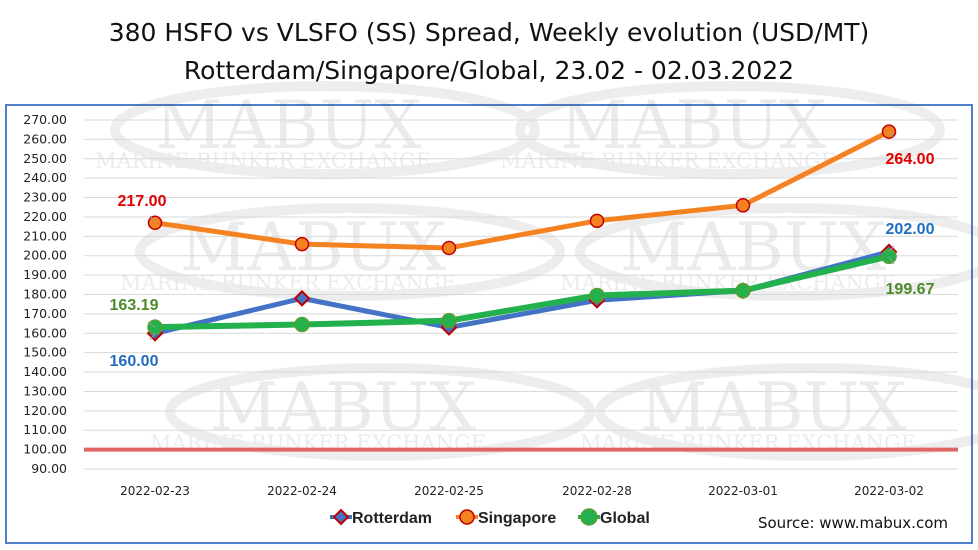 The width and height of the screenshot is (978, 550). I want to click on legend-label: Global, so click(625, 518).